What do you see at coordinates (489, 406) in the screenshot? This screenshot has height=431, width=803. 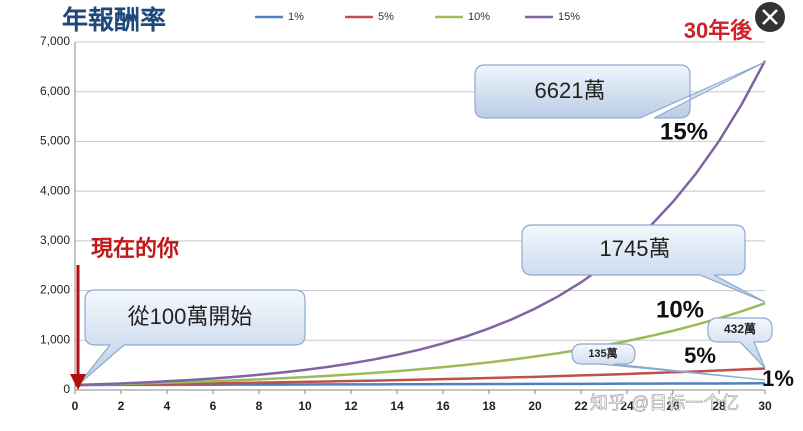 I see `x-tick-label: 18` at bounding box center [489, 406].